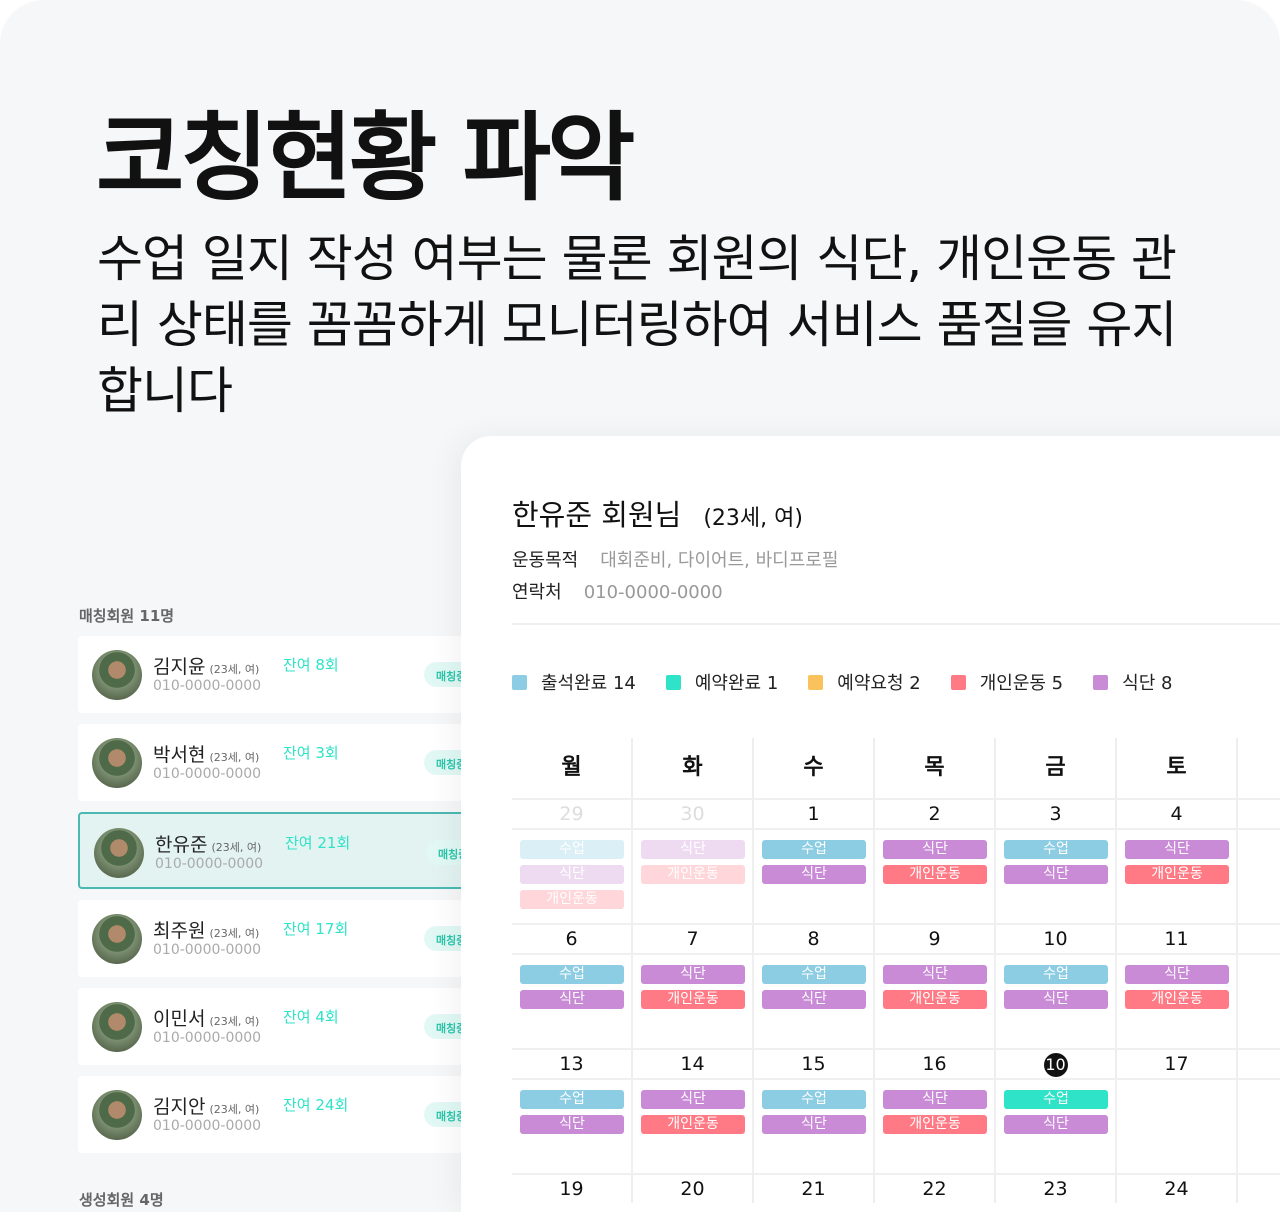 The width and height of the screenshot is (1280, 1212). Describe the element at coordinates (1056, 1188) in the screenshot. I see `calendar-date: 23` at that location.